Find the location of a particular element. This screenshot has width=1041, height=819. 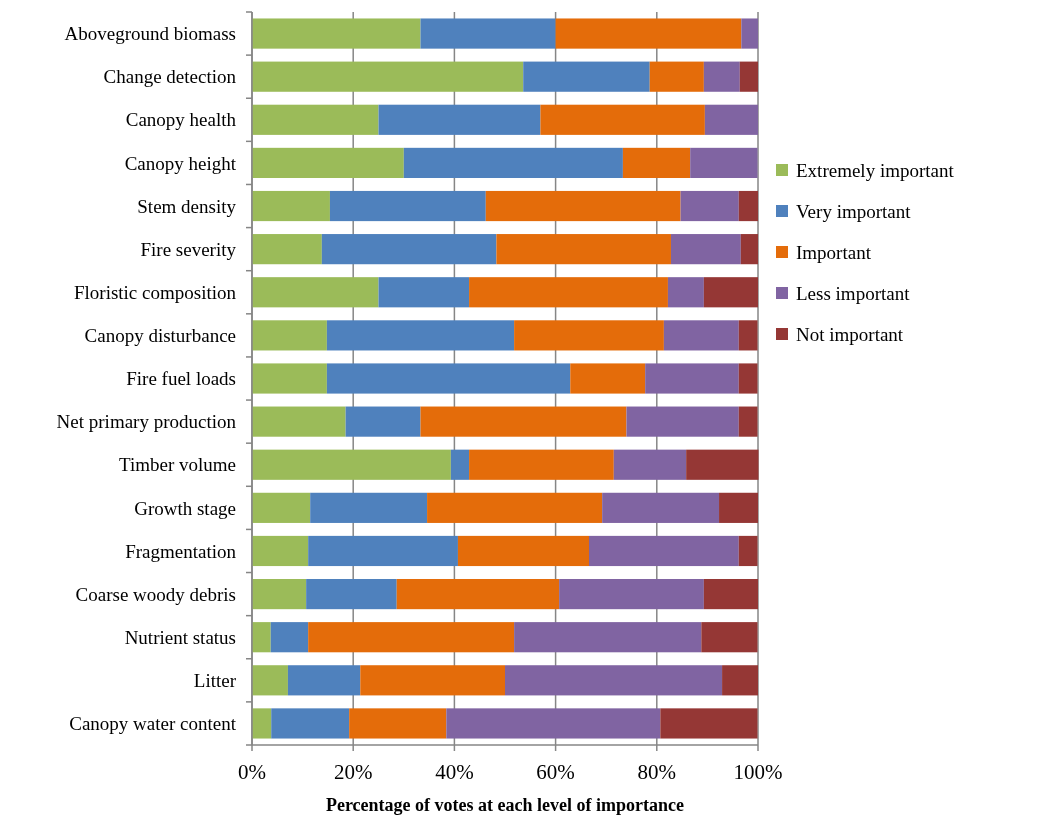

y-tick-label: Fragmentation is located at coordinates (181, 551).